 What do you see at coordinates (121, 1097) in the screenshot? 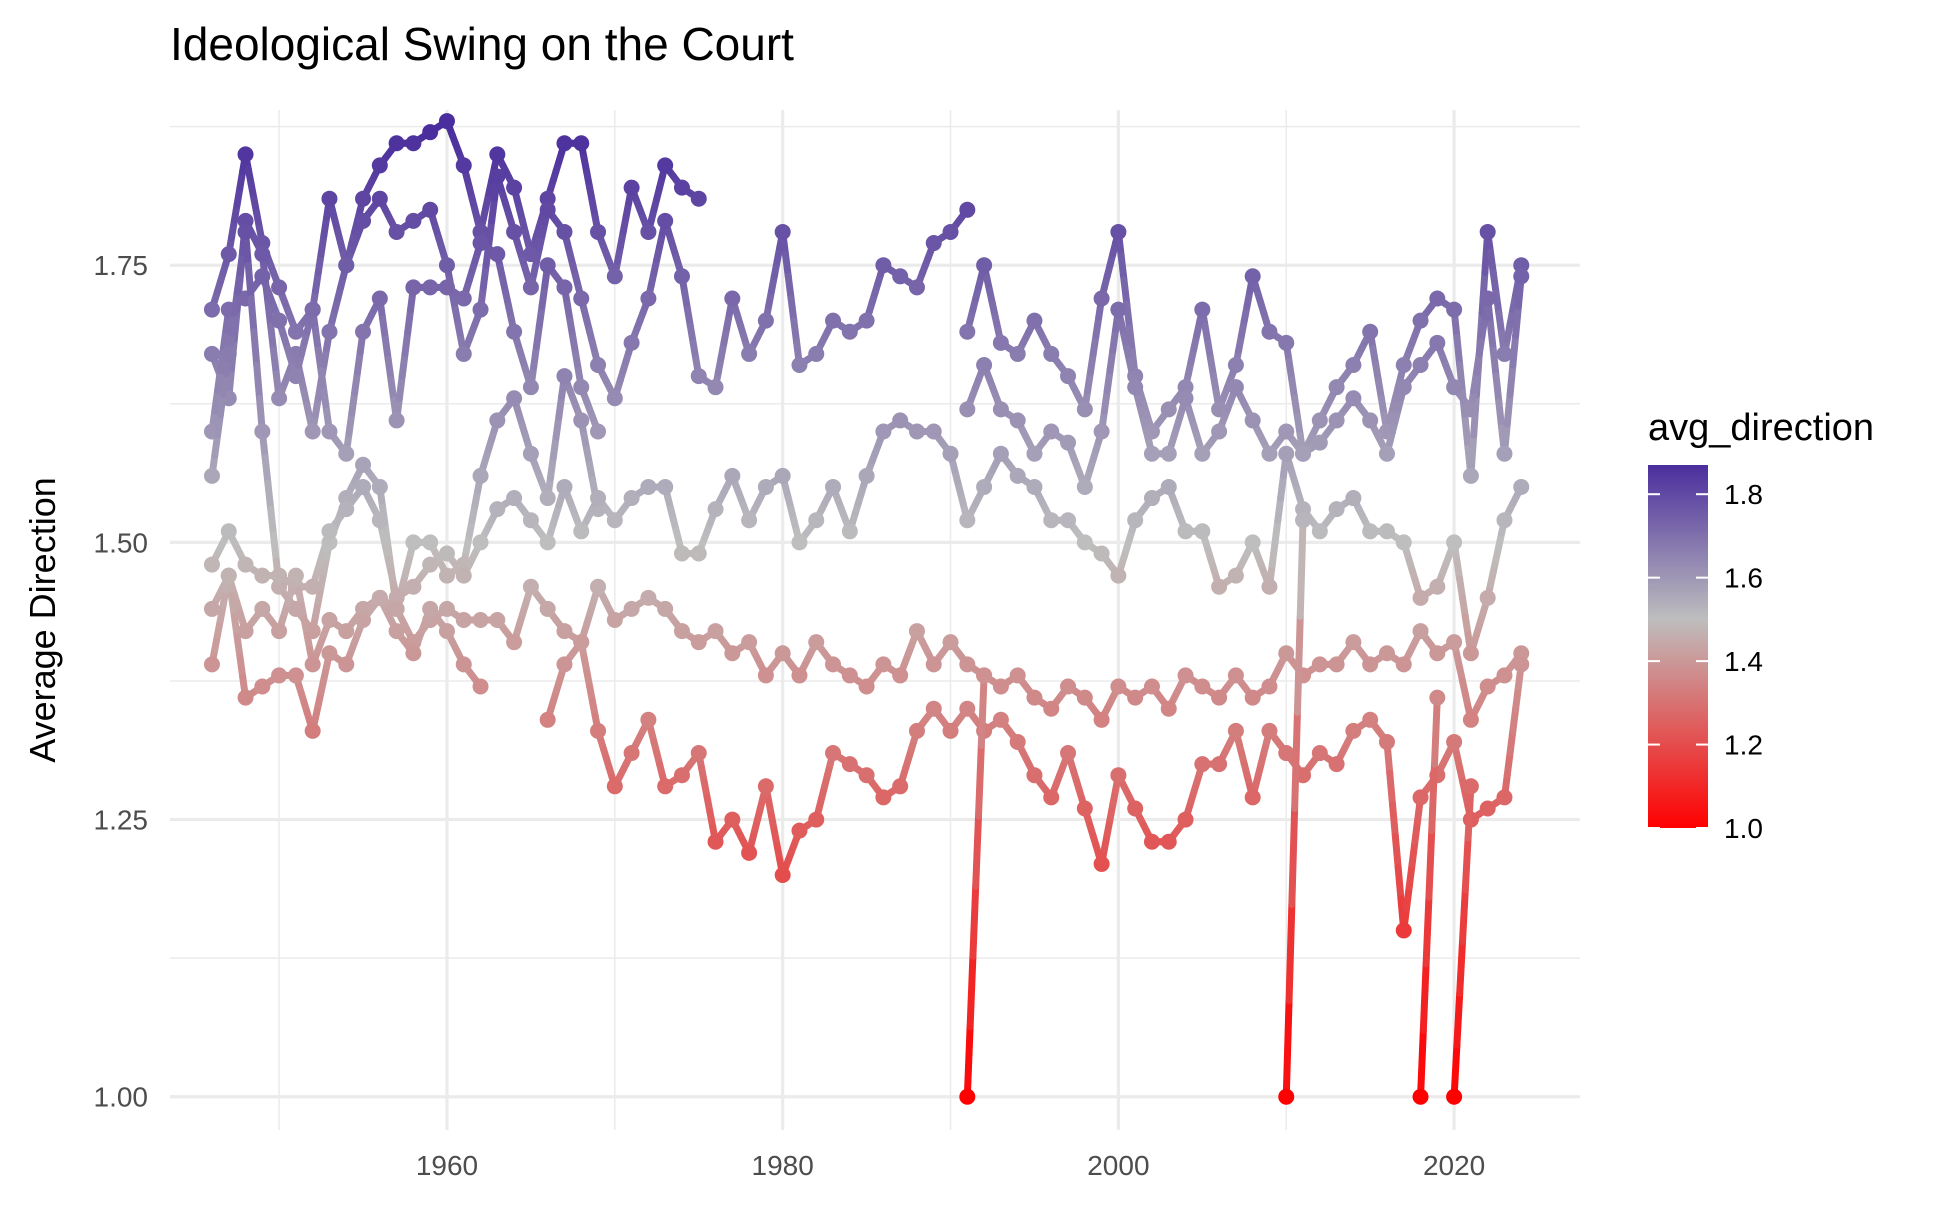
I see `y-tick-label: 1.00` at bounding box center [121, 1097].